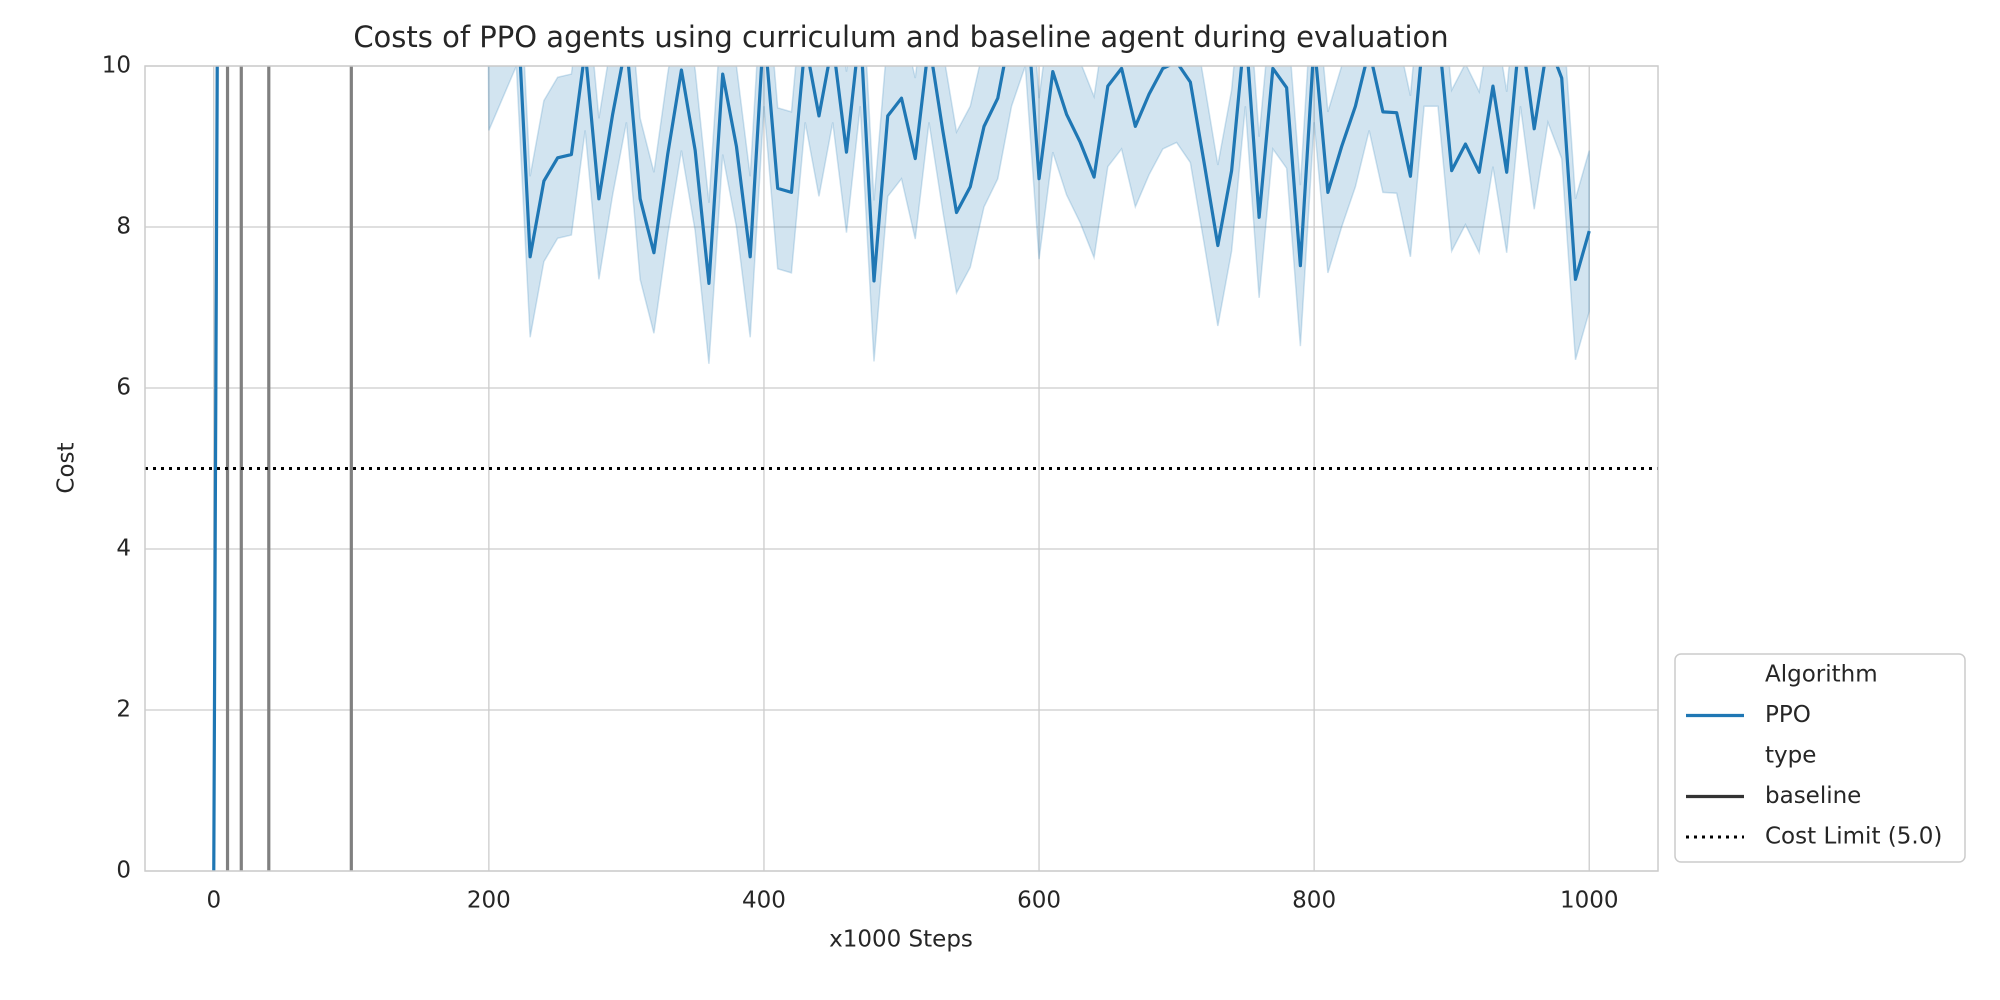 This screenshot has width=2000, height=1000. I want to click on legend-title: Algorithm, so click(1821, 675).